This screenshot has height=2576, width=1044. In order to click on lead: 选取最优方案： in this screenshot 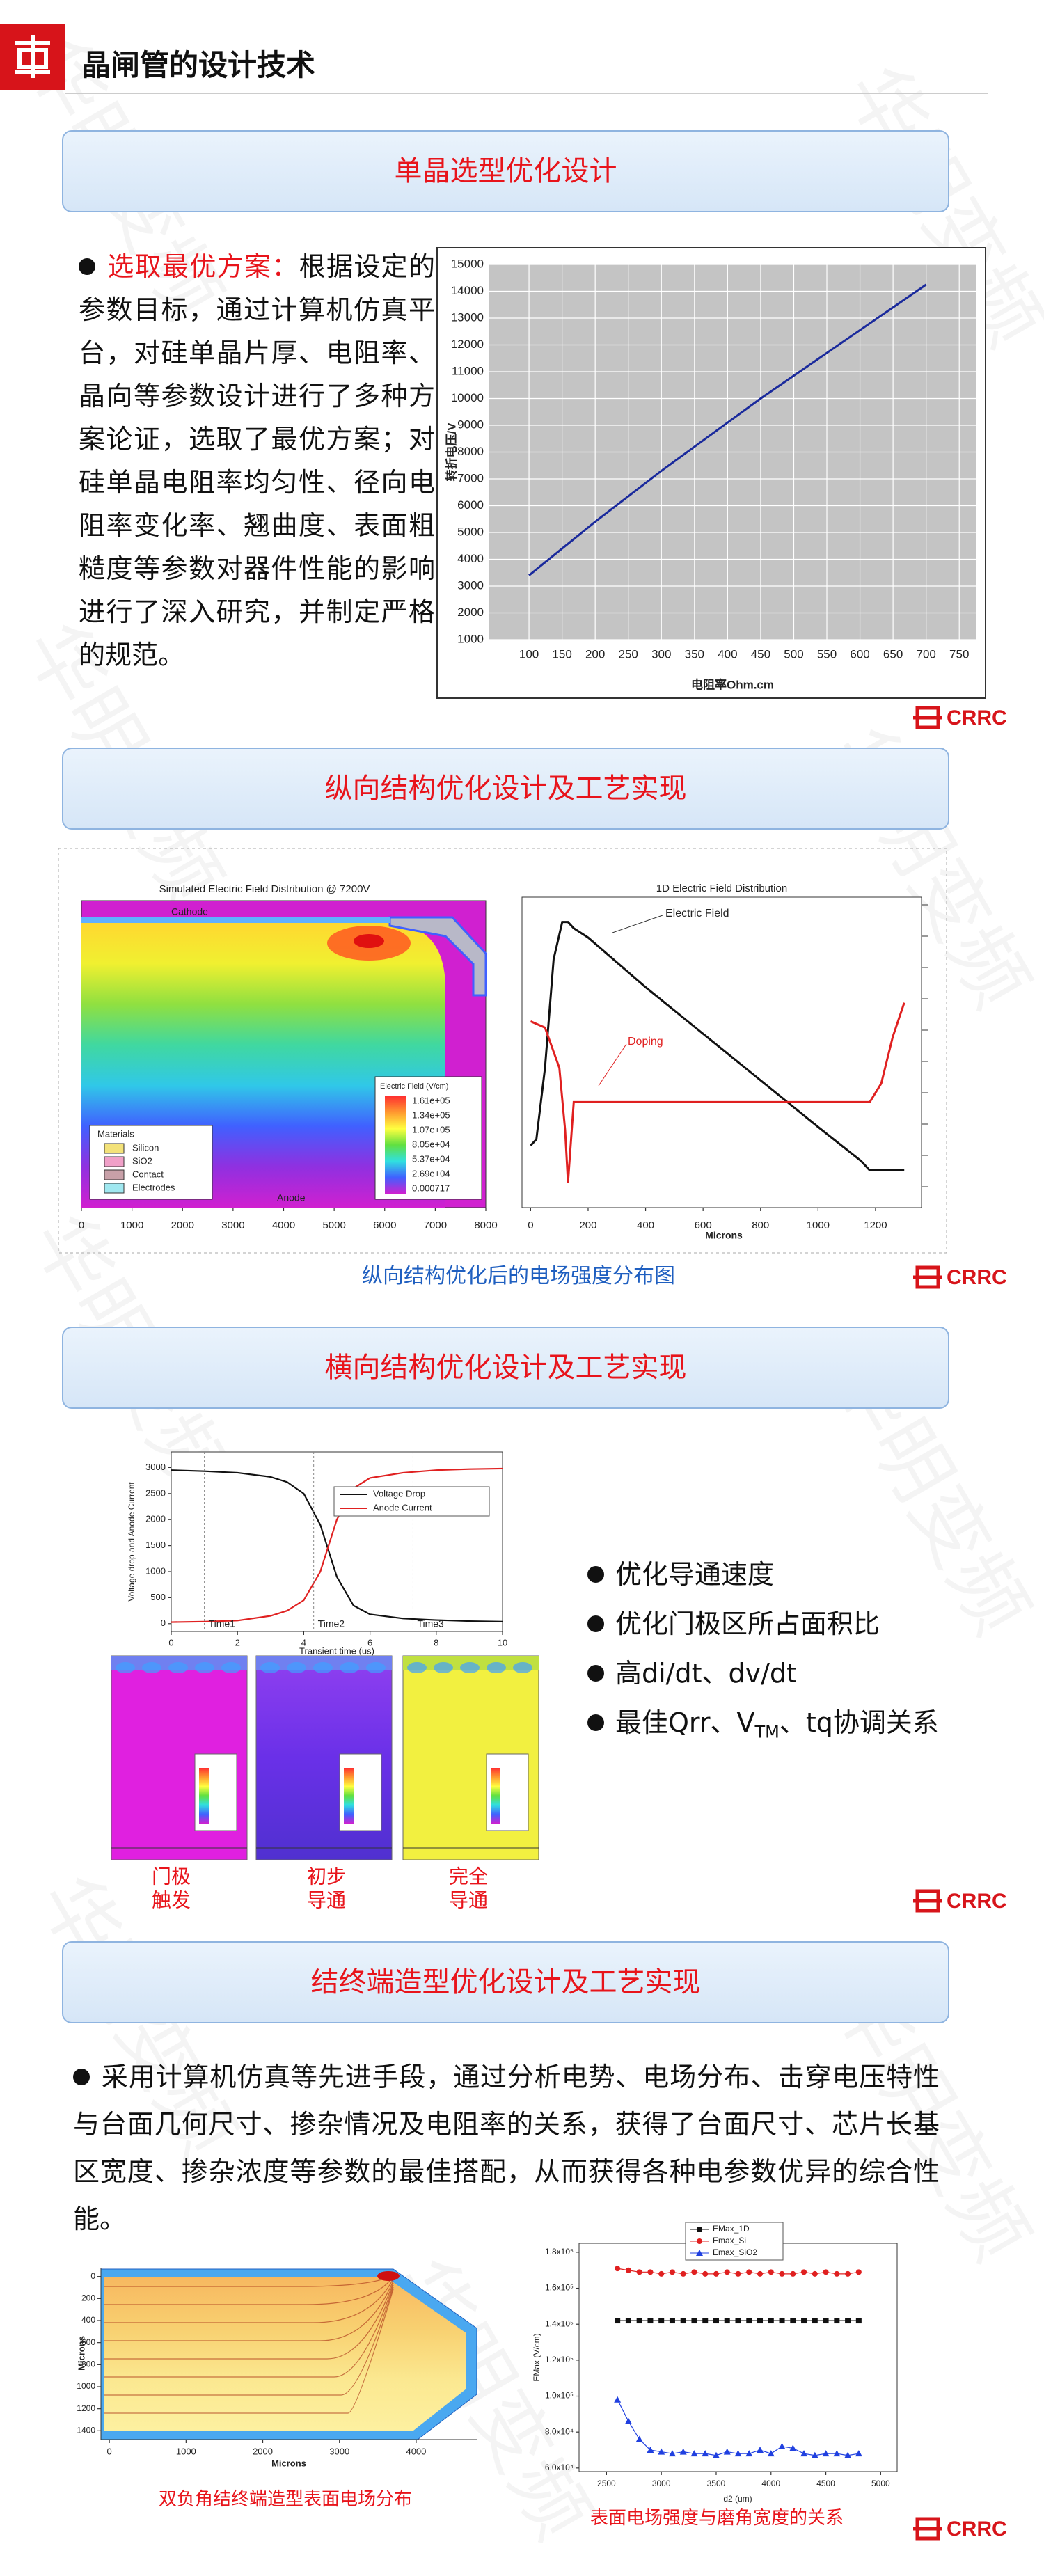, I will do `click(202, 266)`.